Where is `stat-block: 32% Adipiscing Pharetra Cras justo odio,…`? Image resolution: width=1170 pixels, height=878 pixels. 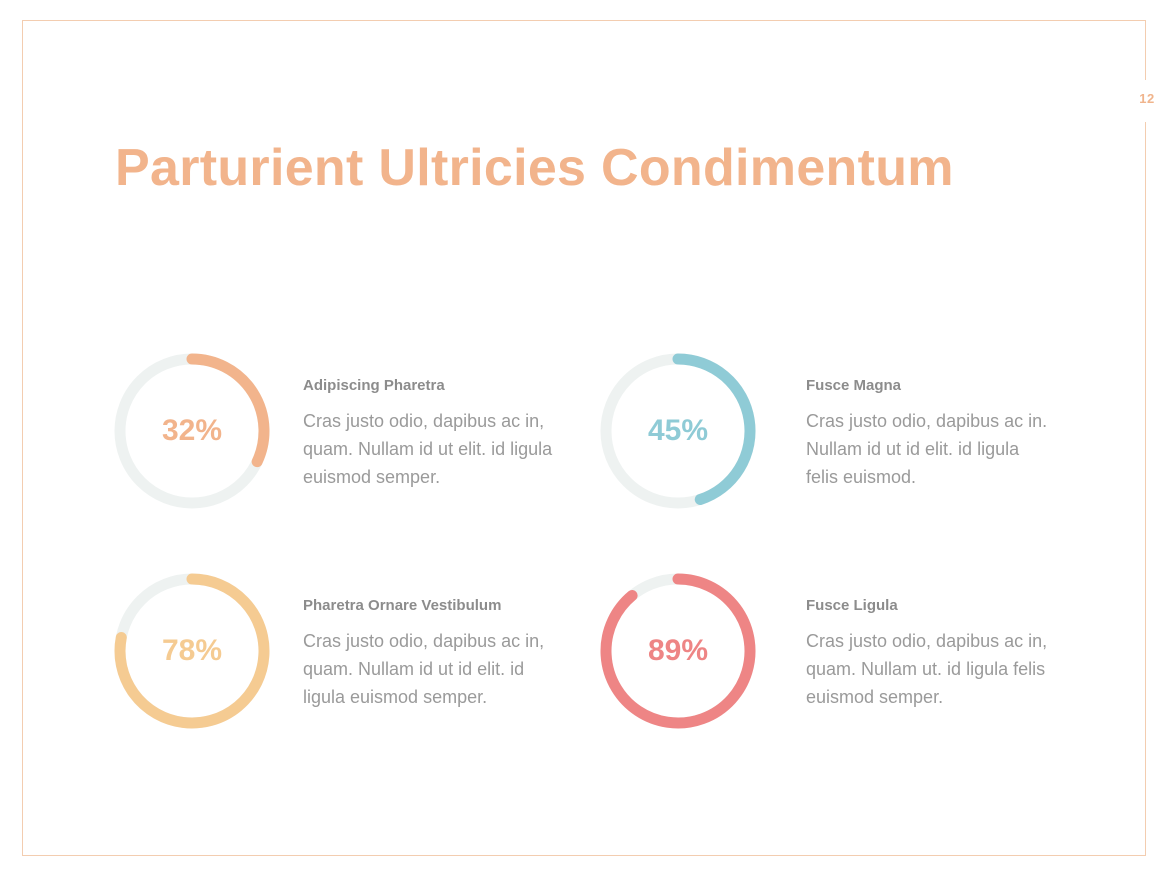 stat-block: 32% Adipiscing Pharetra Cras justo odio,… is located at coordinates (354, 431).